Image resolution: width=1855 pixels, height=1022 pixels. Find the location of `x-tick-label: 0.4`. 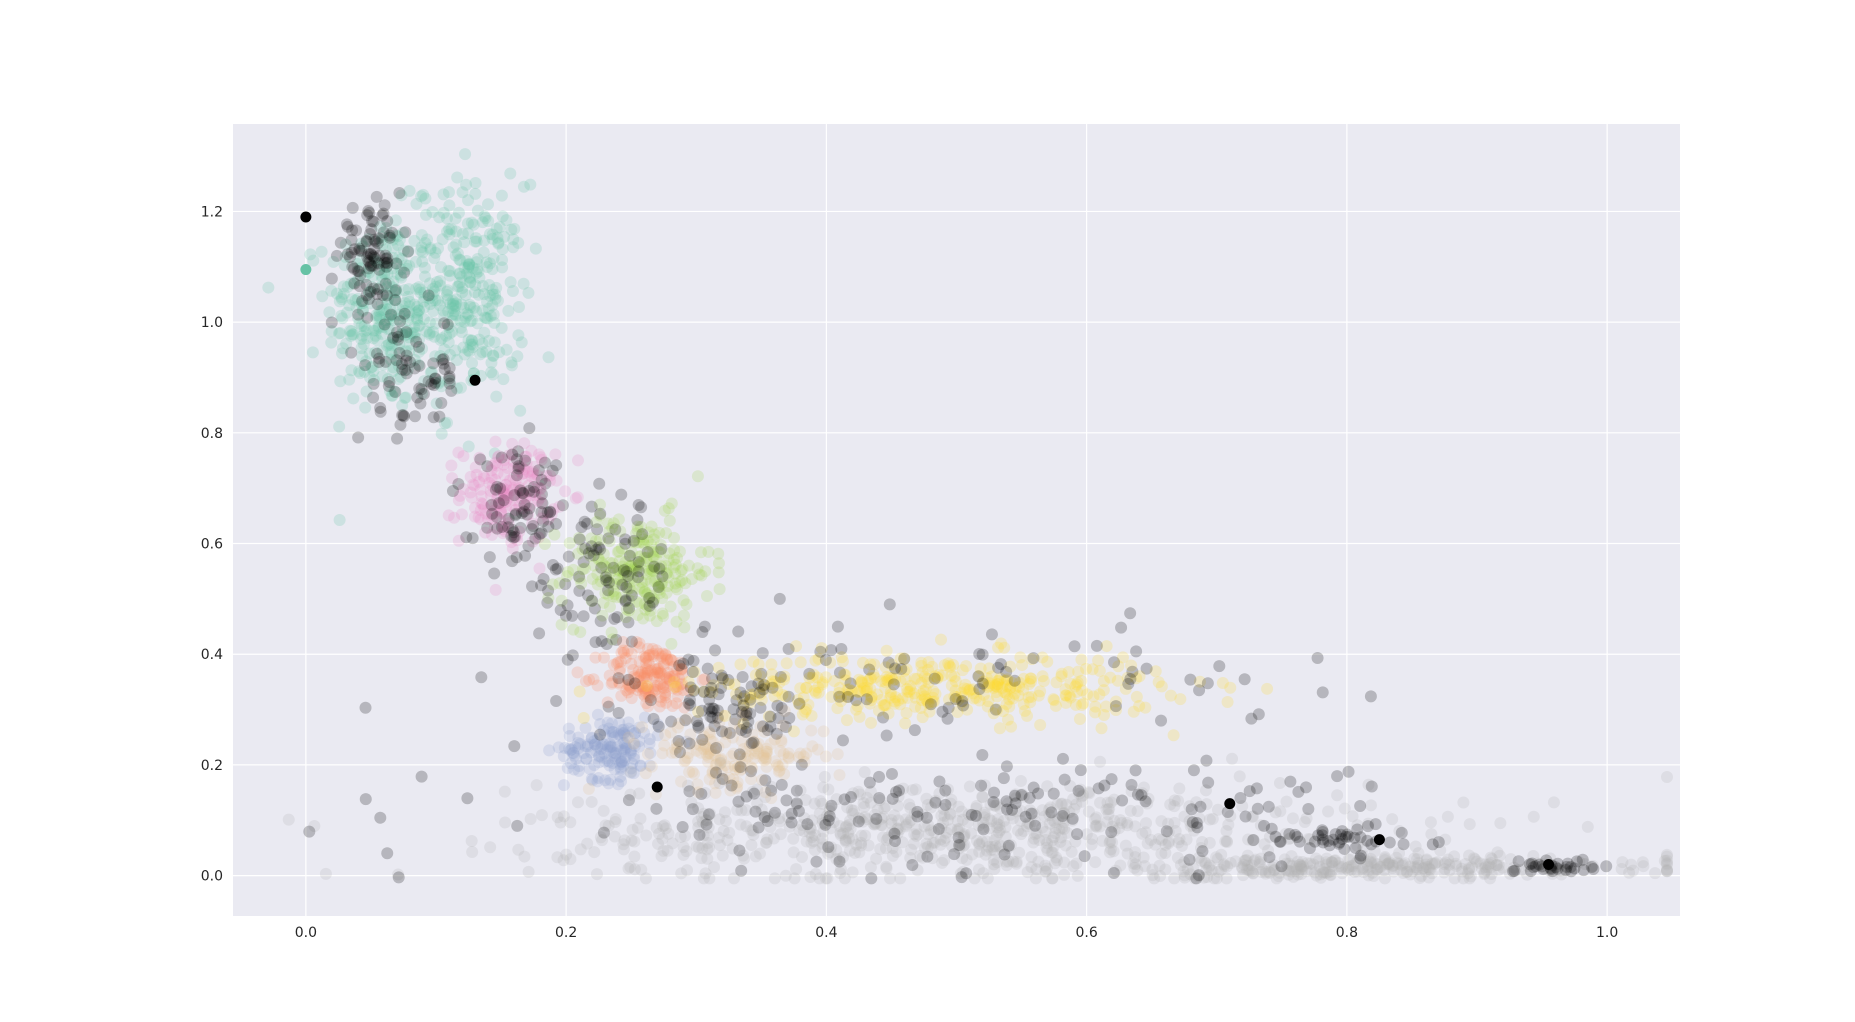

x-tick-label: 0.4 is located at coordinates (826, 933).